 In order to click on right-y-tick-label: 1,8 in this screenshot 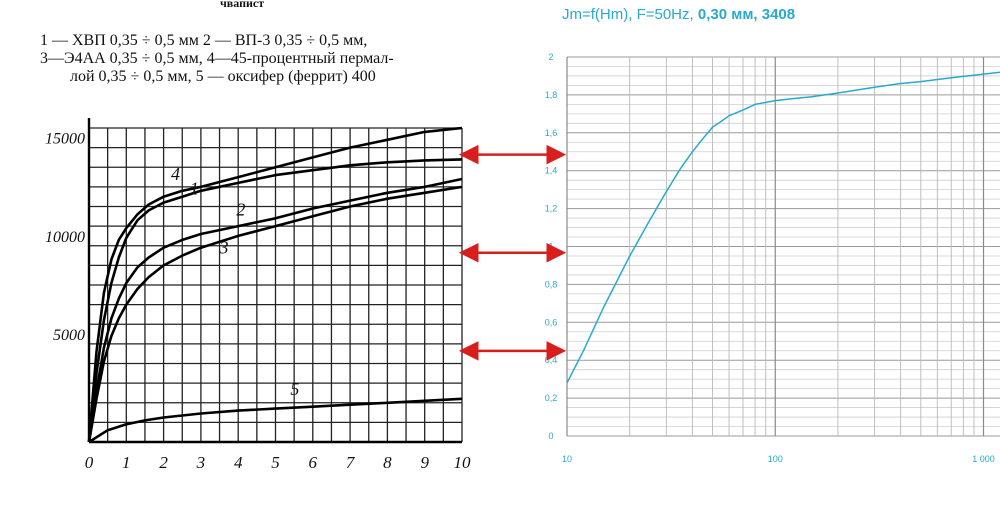, I will do `click(551, 95)`.